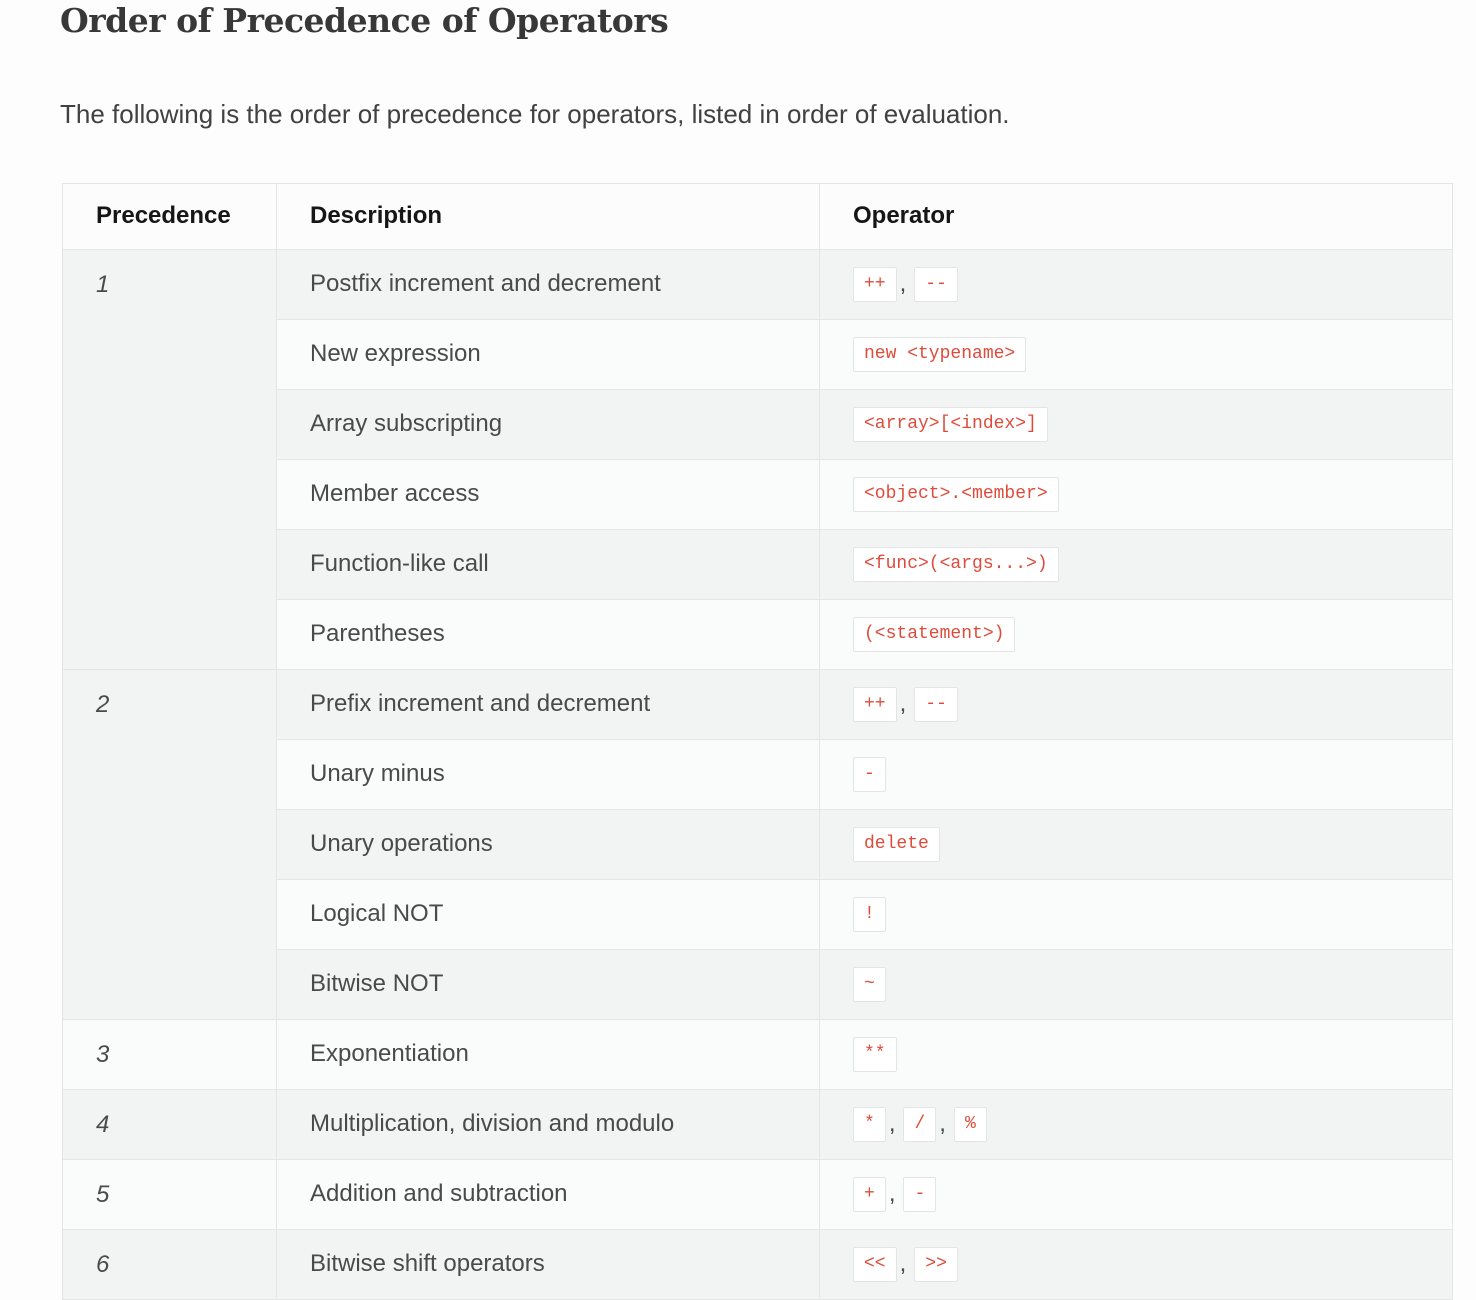 The width and height of the screenshot is (1476, 1300). What do you see at coordinates (548, 424) in the screenshot?
I see `description-cell: Array subscripting` at bounding box center [548, 424].